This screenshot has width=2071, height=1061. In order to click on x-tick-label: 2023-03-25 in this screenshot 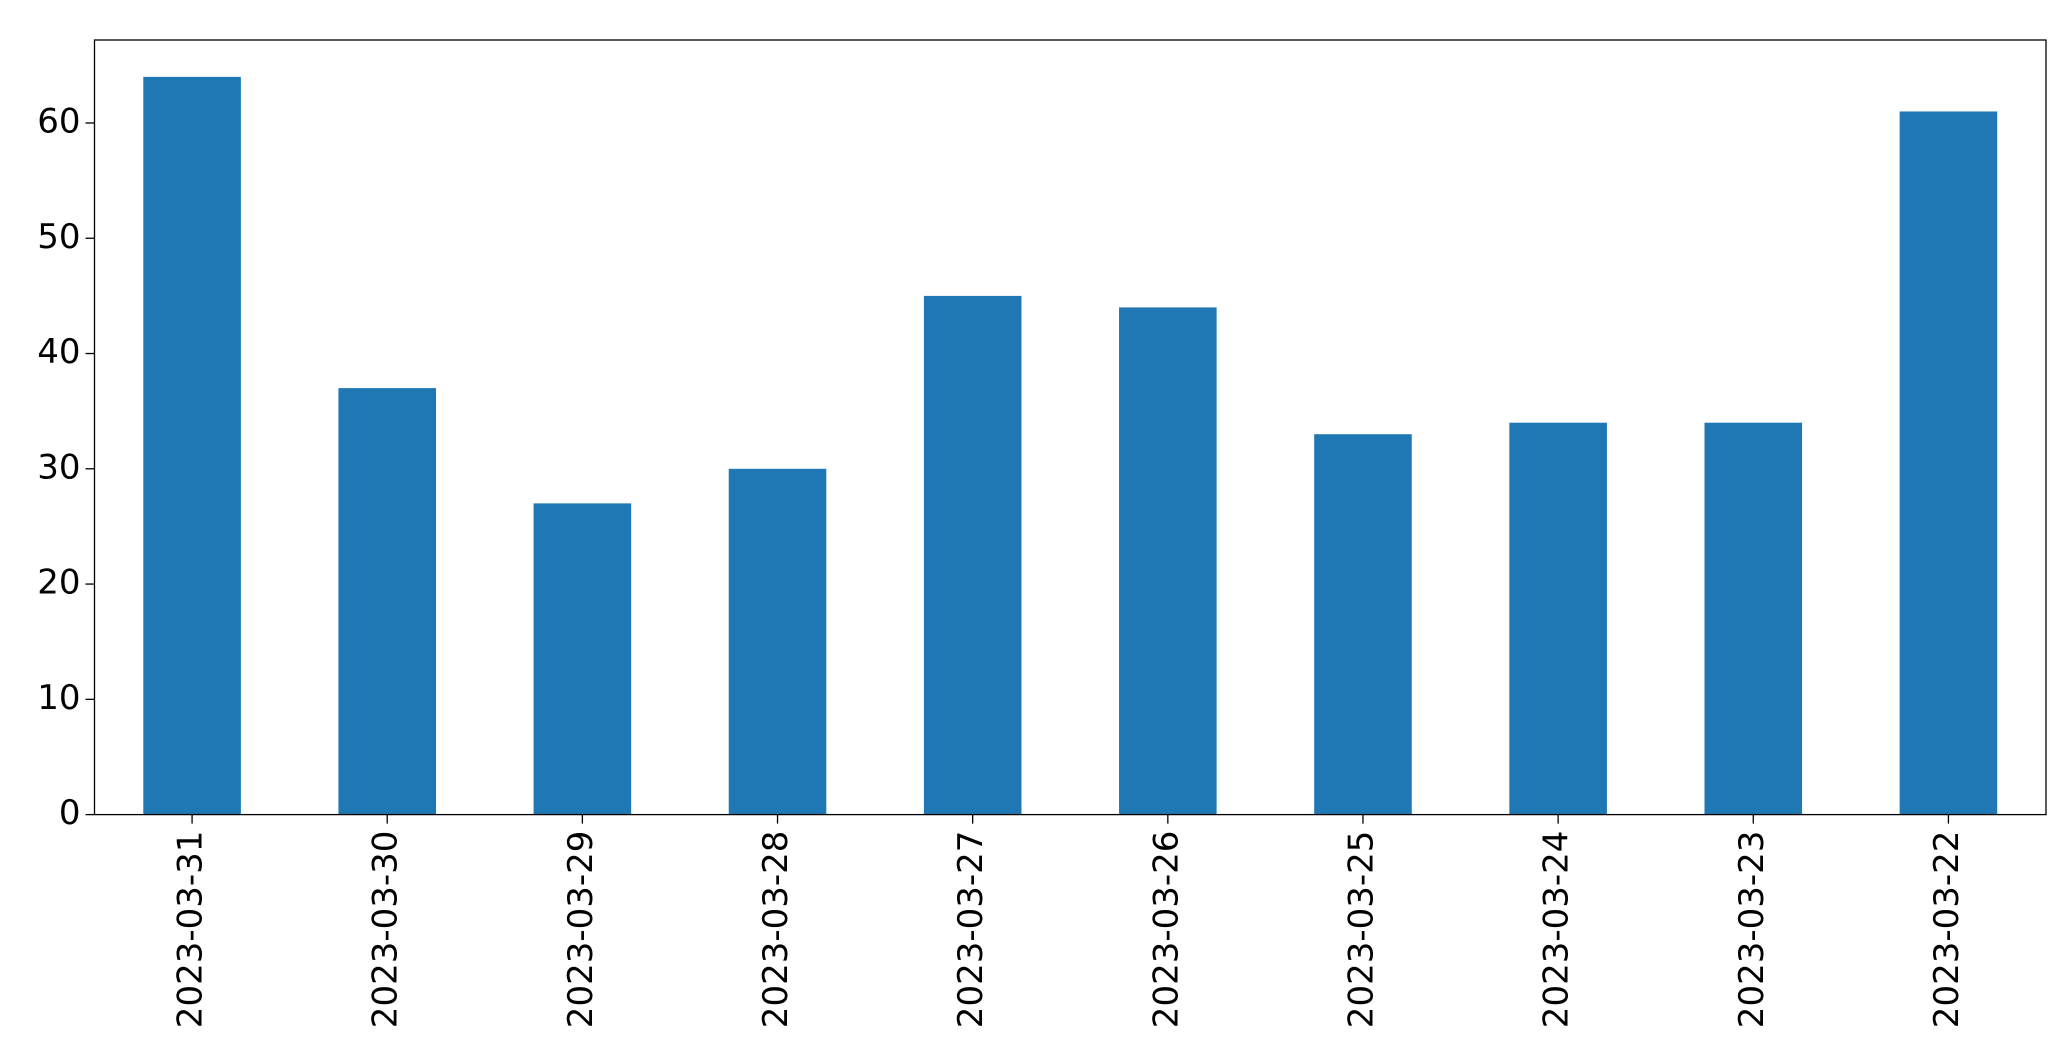, I will do `click(1361, 930)`.